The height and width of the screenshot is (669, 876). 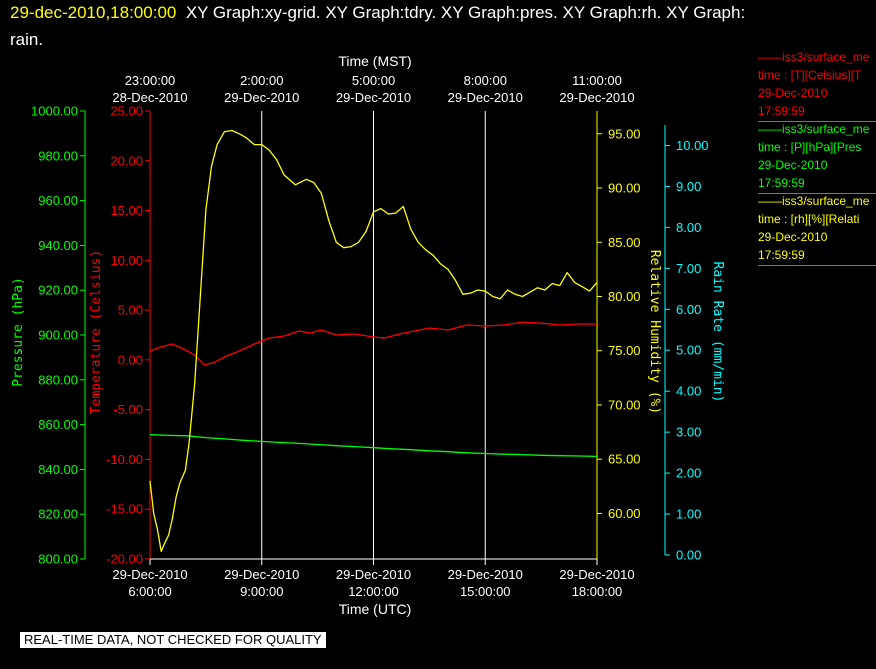 I want to click on rain-tick-label: 3.00, so click(x=688, y=432).